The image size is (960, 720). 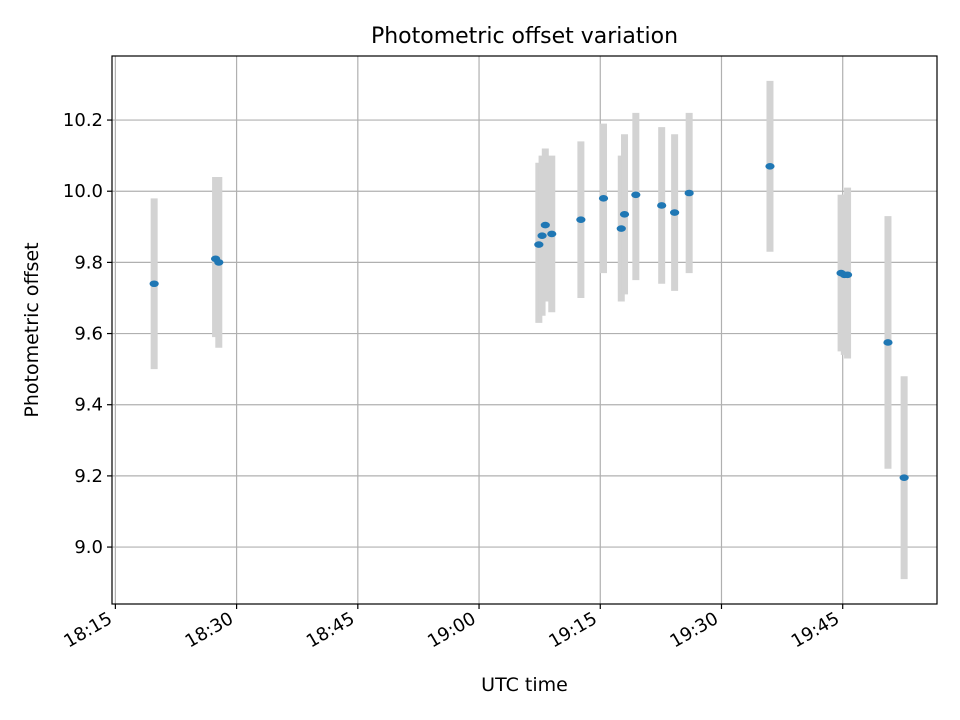 What do you see at coordinates (83, 120) in the screenshot?
I see `y-tick-label: 10.2` at bounding box center [83, 120].